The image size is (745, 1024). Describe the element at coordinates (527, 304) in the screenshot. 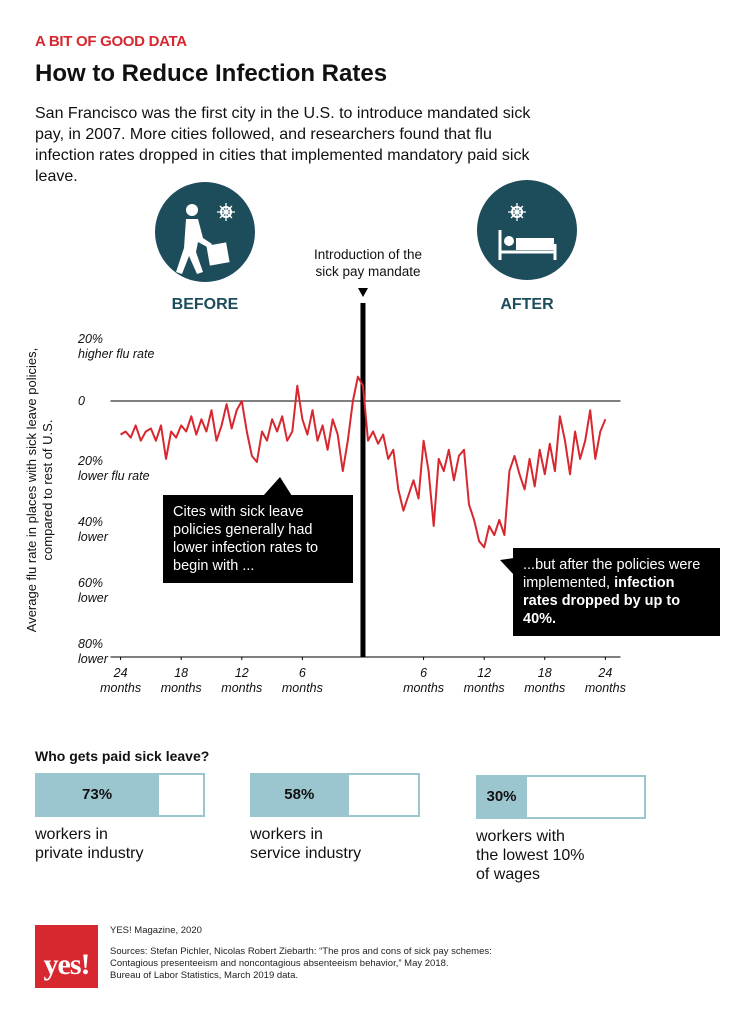

I see `after-label: AFTER` at that location.